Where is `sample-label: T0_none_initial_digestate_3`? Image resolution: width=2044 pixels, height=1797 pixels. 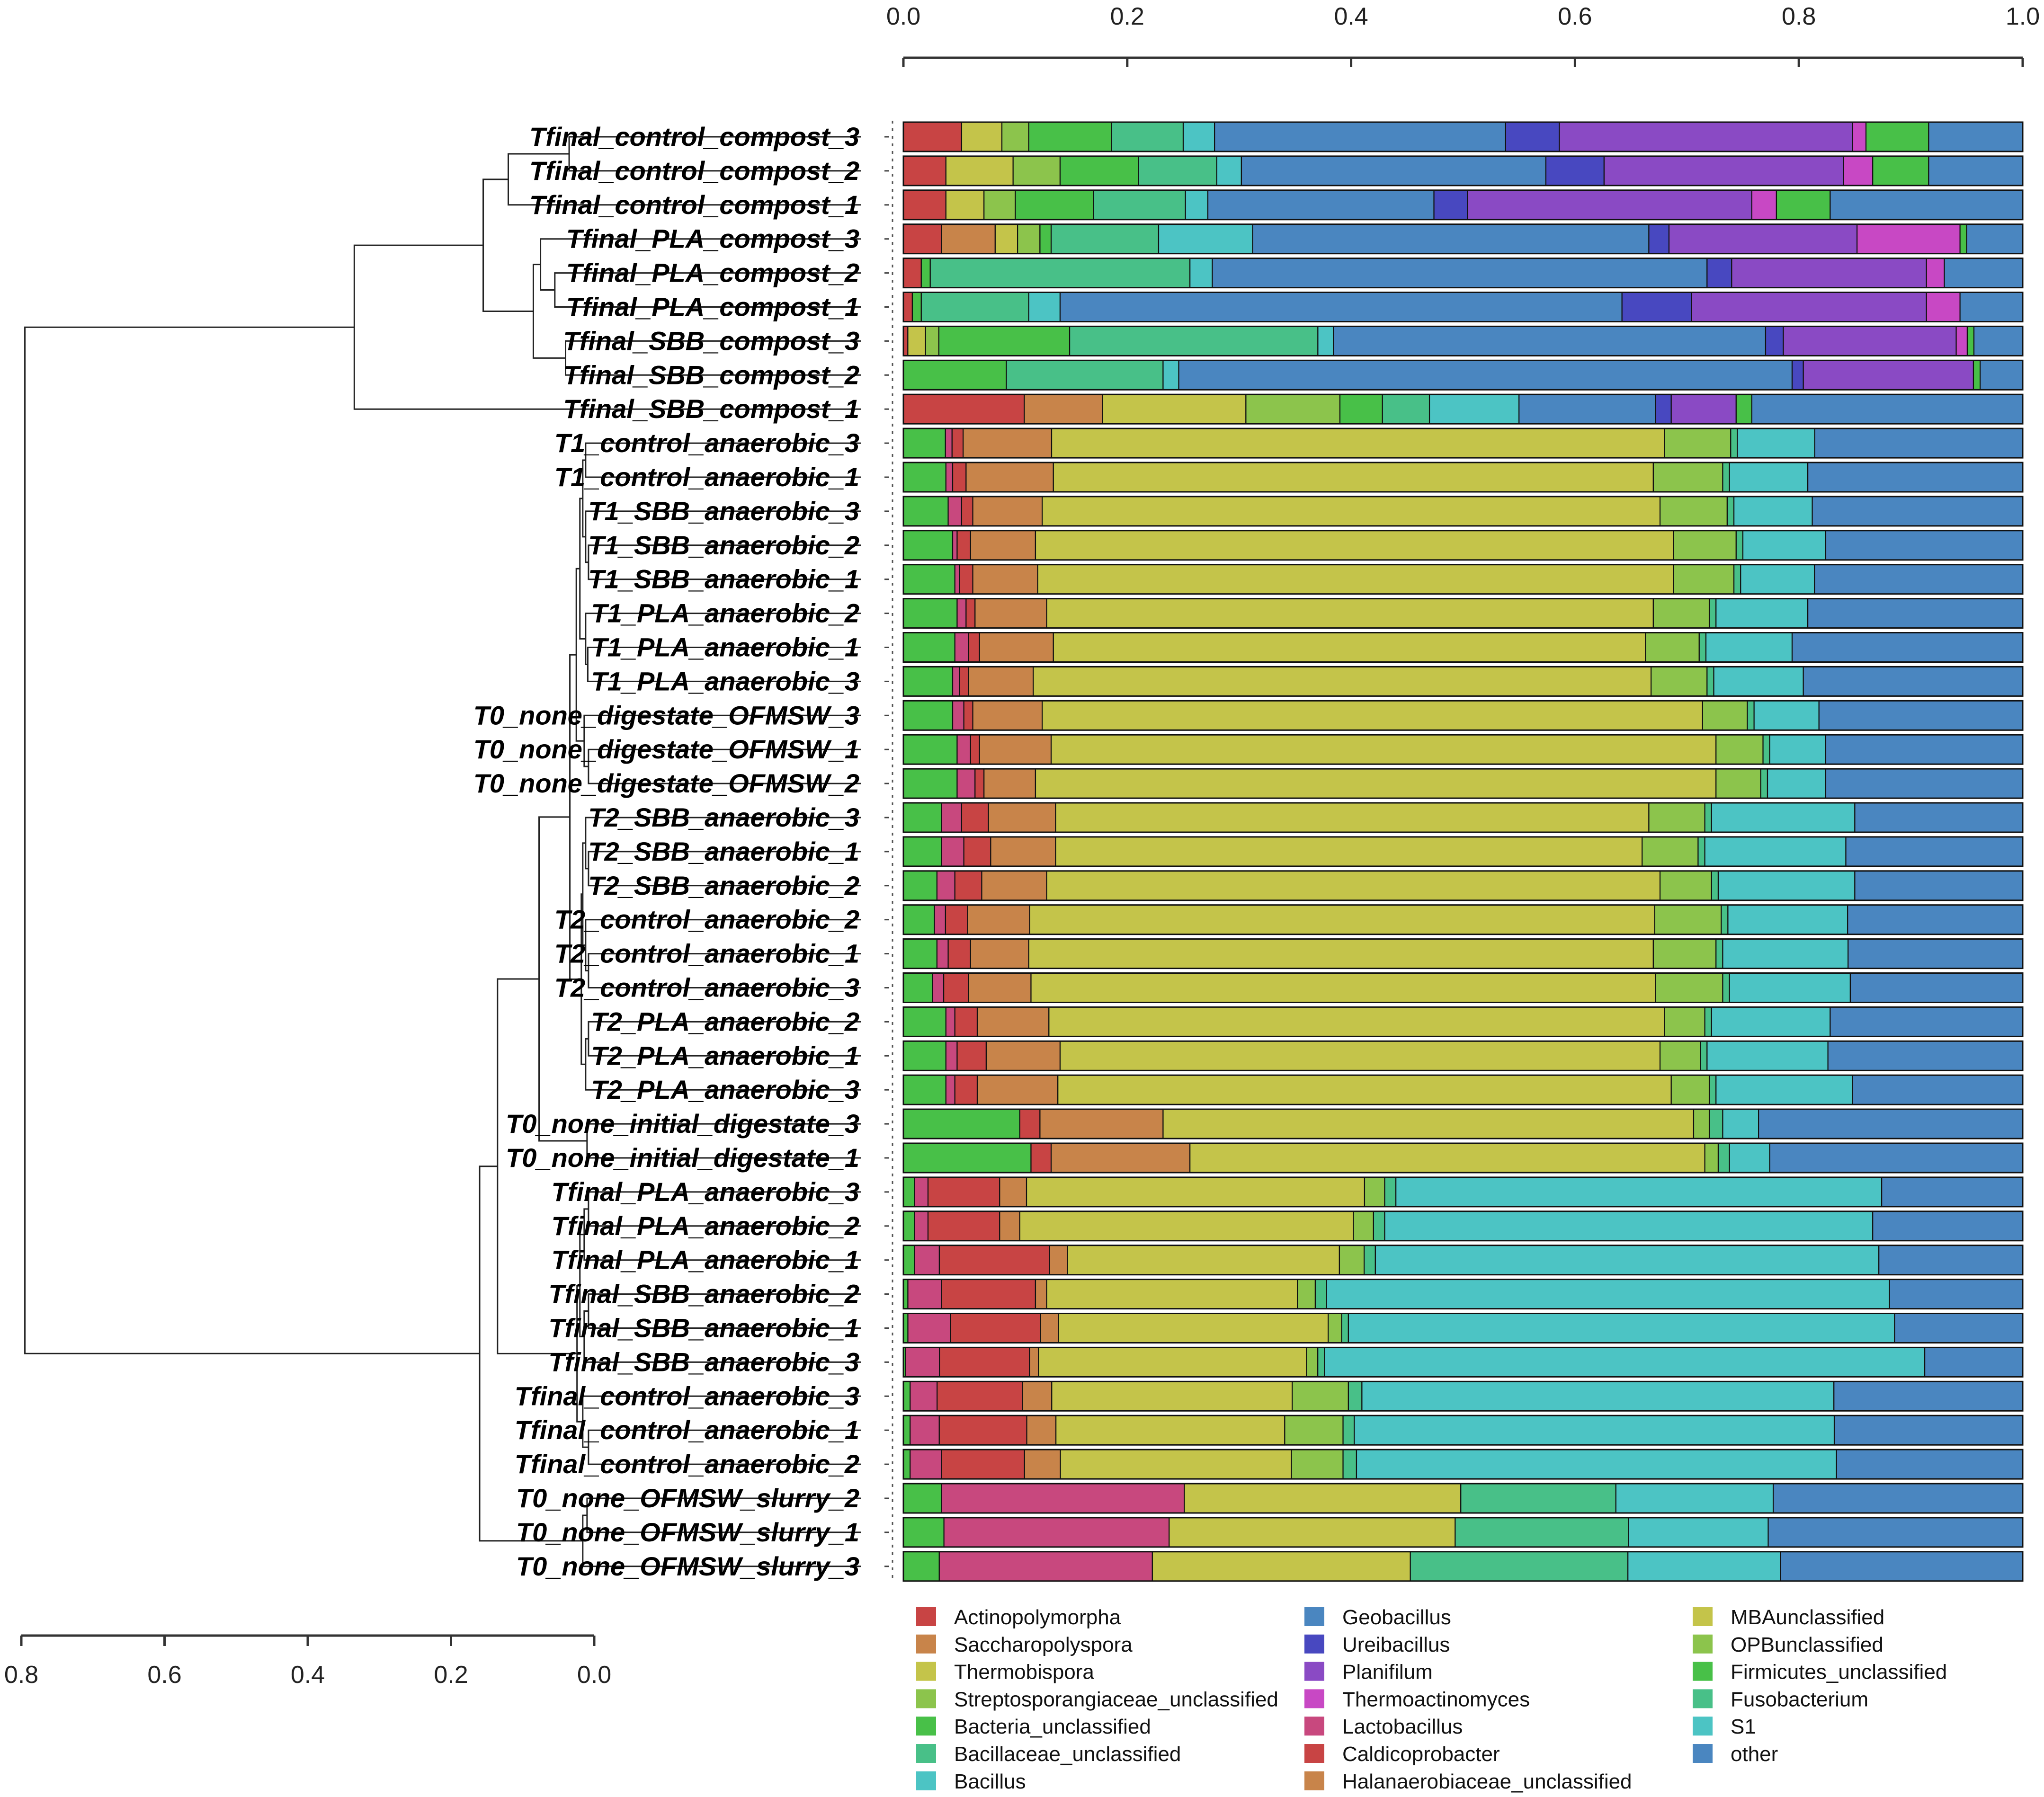 sample-label: T0_none_initial_digestate_3 is located at coordinates (682, 1124).